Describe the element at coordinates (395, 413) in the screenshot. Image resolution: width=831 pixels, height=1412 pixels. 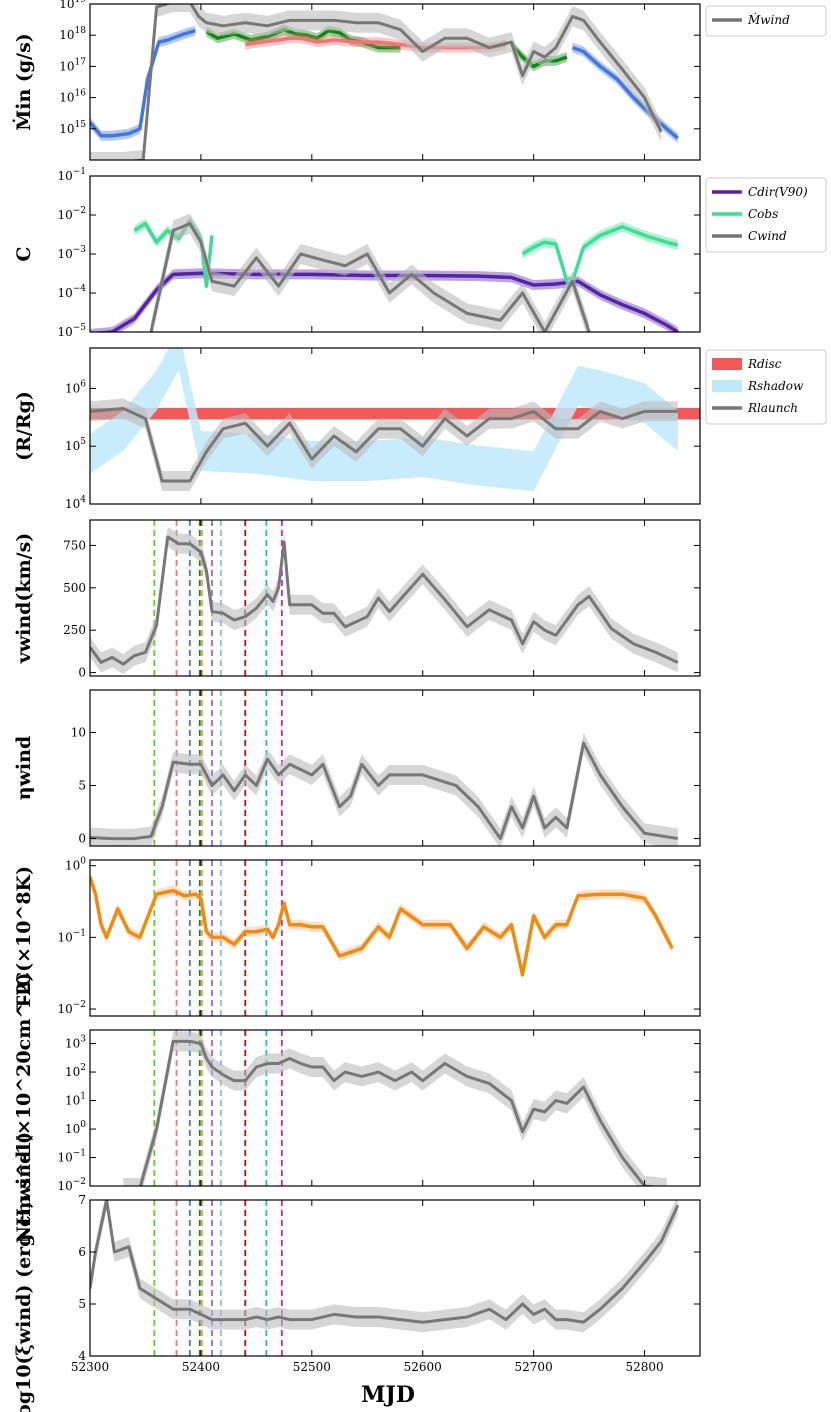
I see `band-rdisc` at that location.